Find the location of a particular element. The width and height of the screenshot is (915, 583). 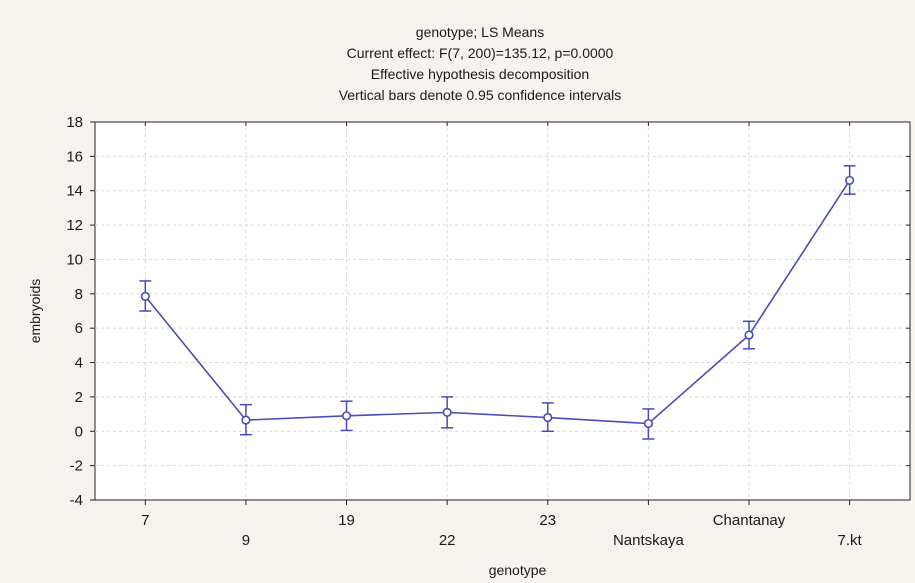

y-tick-label: 14 is located at coordinates (74, 191).